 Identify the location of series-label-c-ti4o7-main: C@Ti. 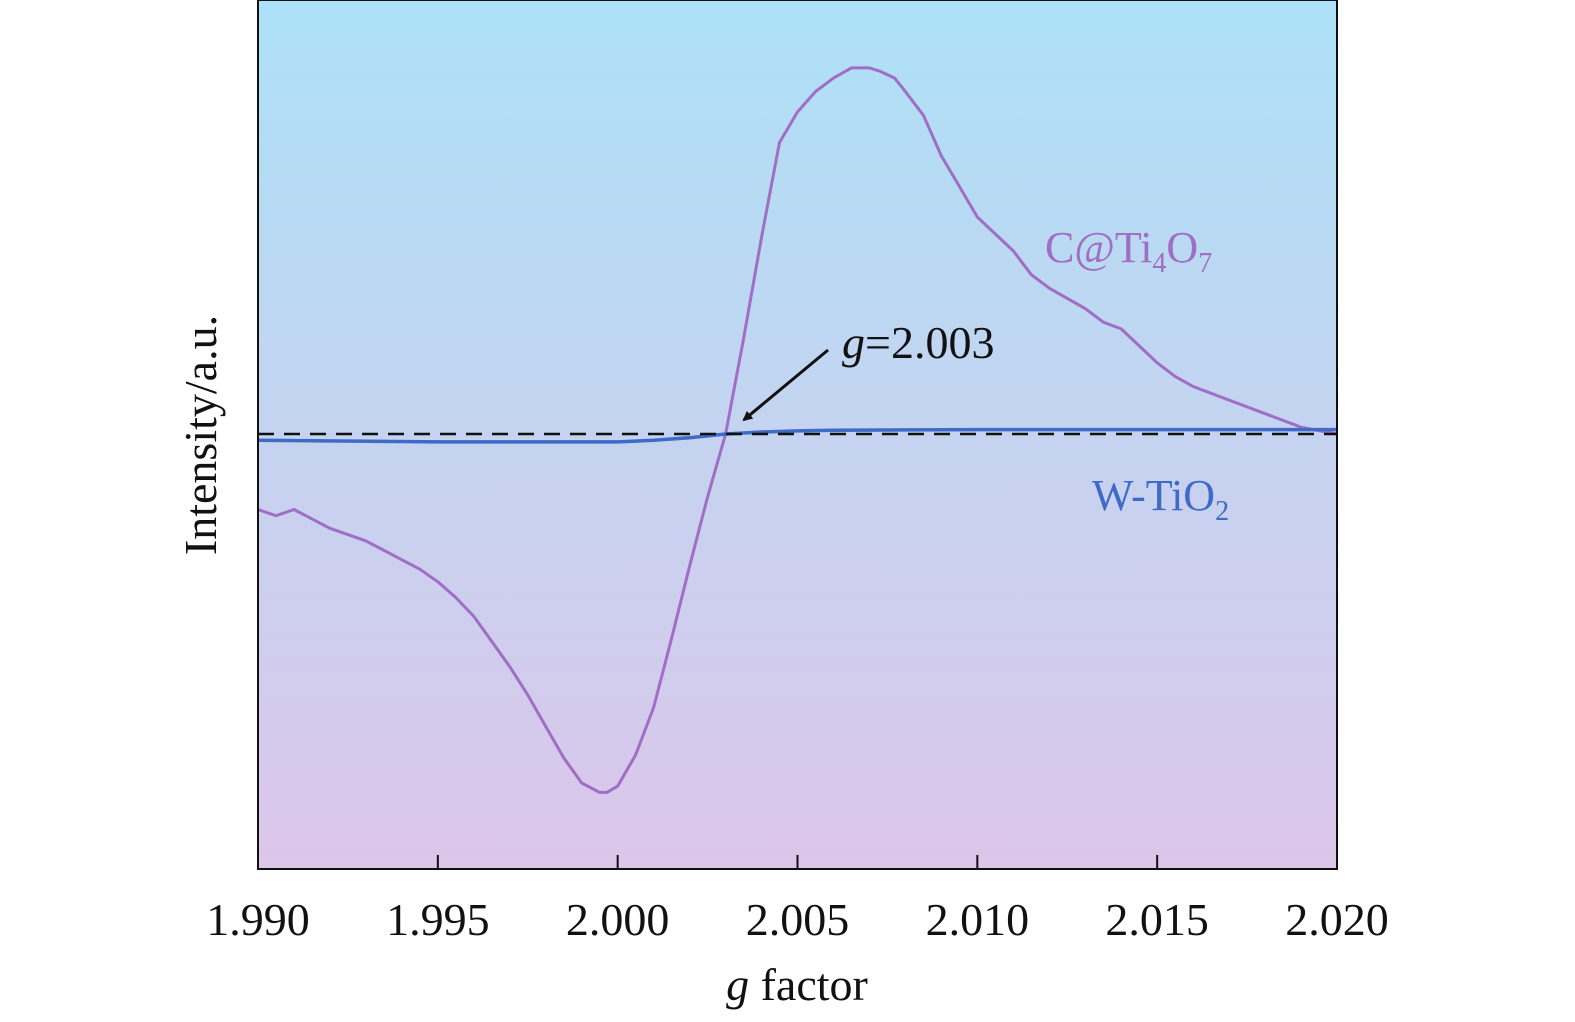
(1098, 247).